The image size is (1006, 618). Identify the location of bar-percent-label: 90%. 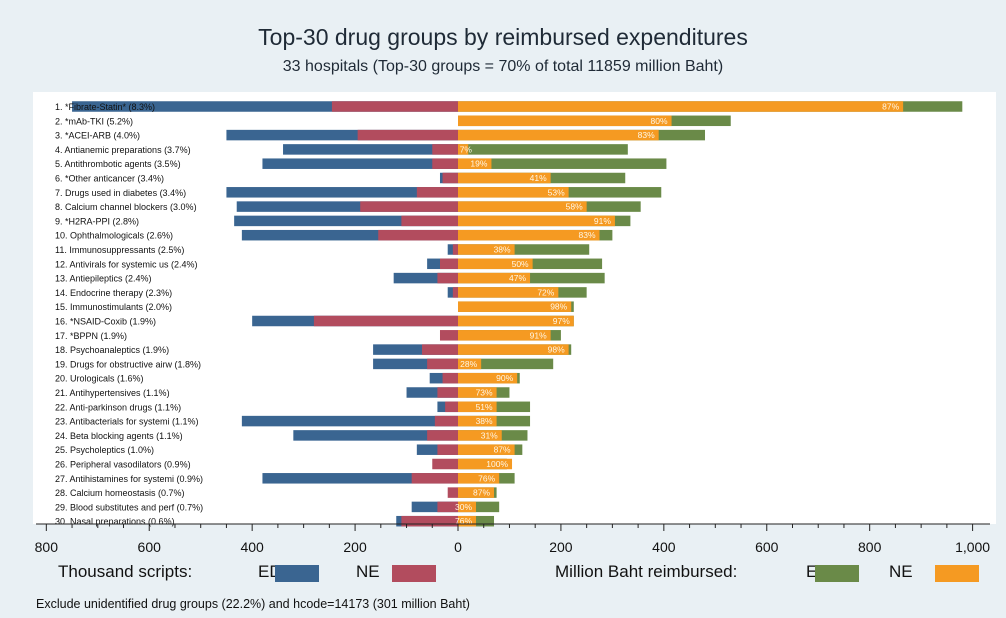
(504, 378).